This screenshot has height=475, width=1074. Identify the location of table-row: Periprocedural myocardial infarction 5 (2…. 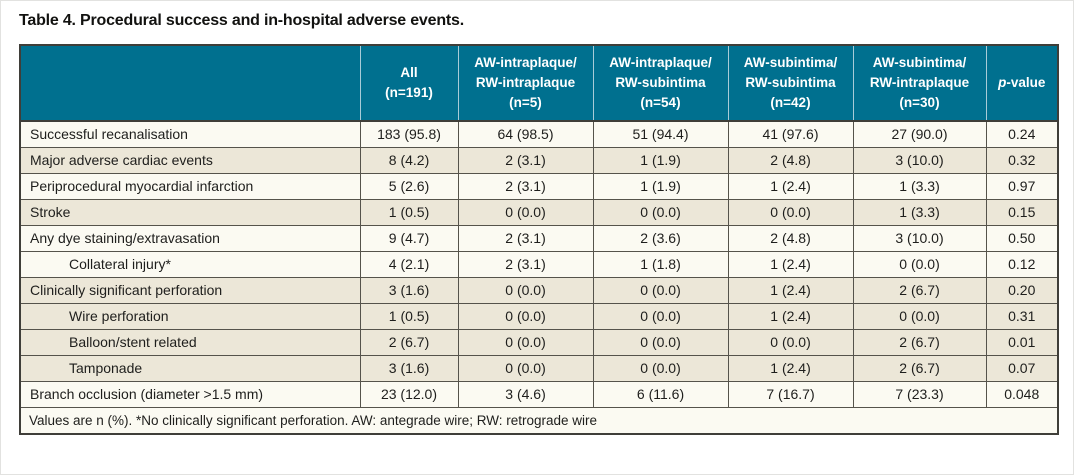
(539, 186).